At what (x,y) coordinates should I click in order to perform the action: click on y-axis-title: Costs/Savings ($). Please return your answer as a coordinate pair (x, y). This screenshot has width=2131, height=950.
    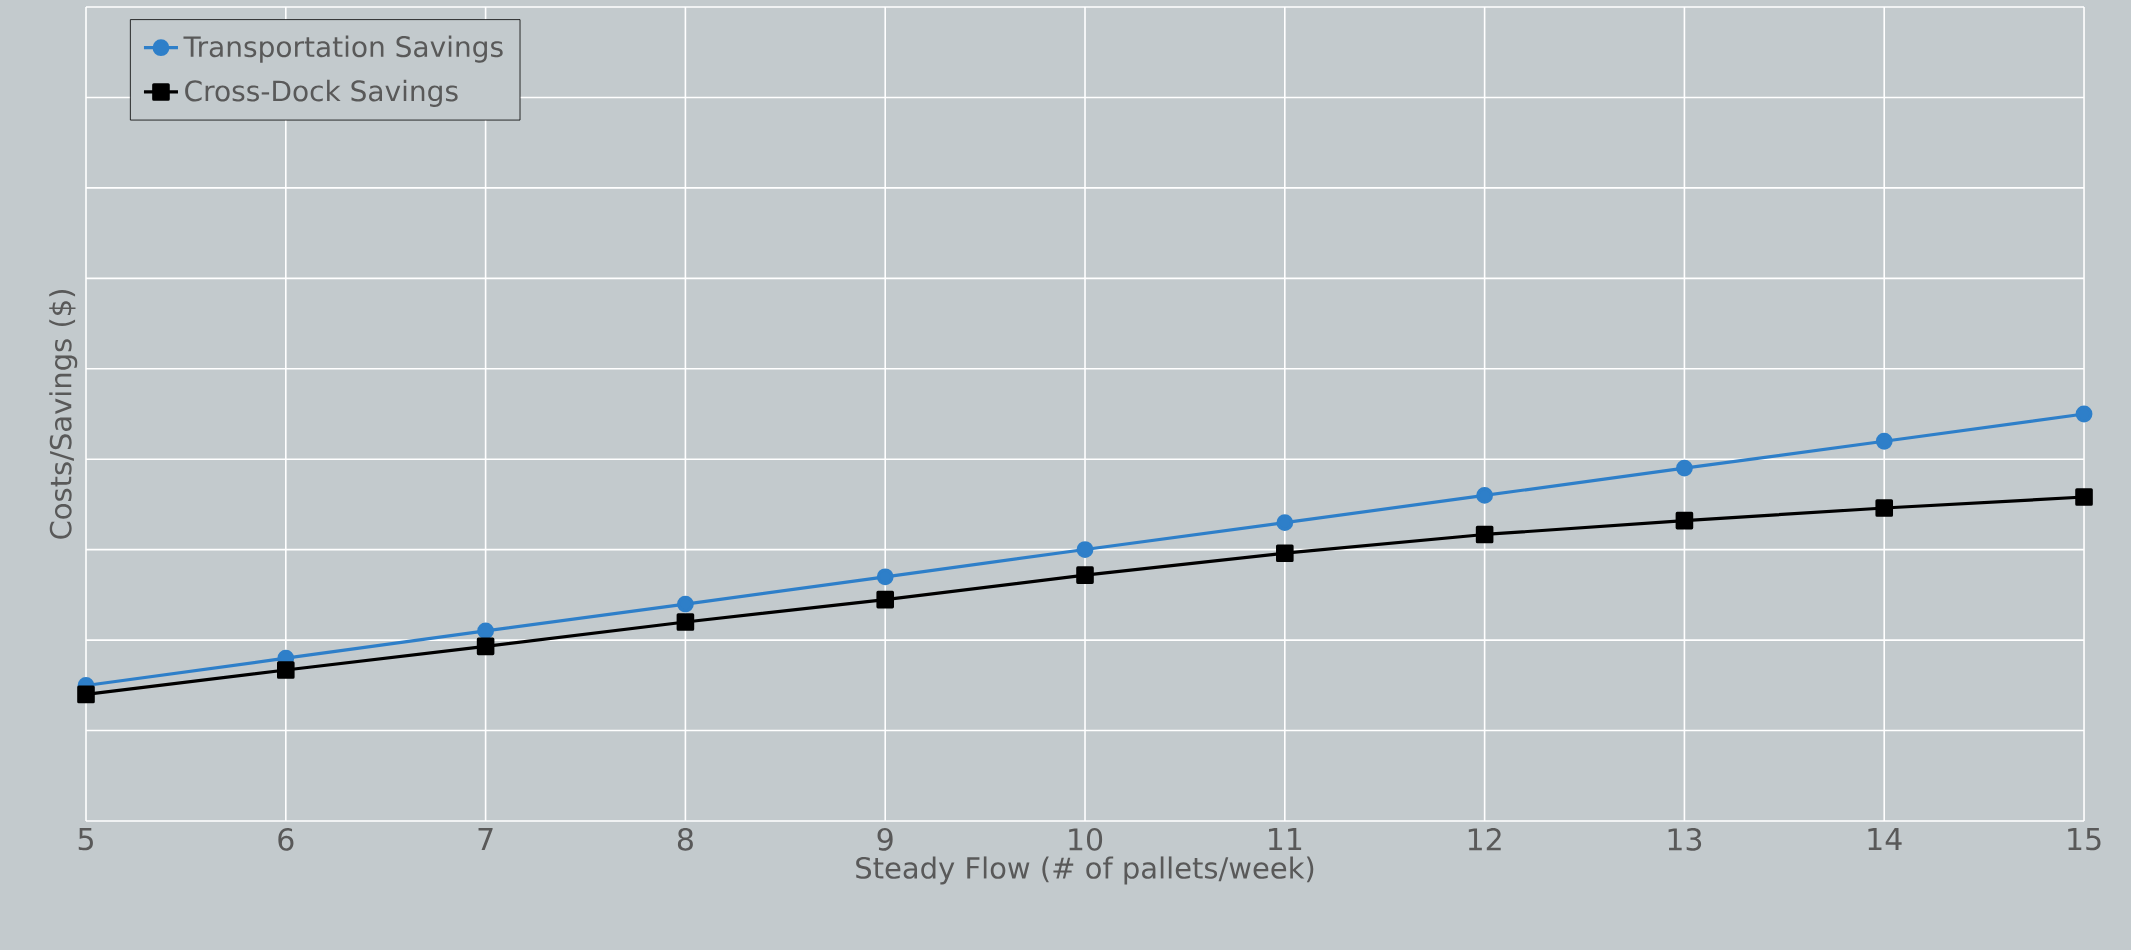
    Looking at the image, I should click on (63, 414).